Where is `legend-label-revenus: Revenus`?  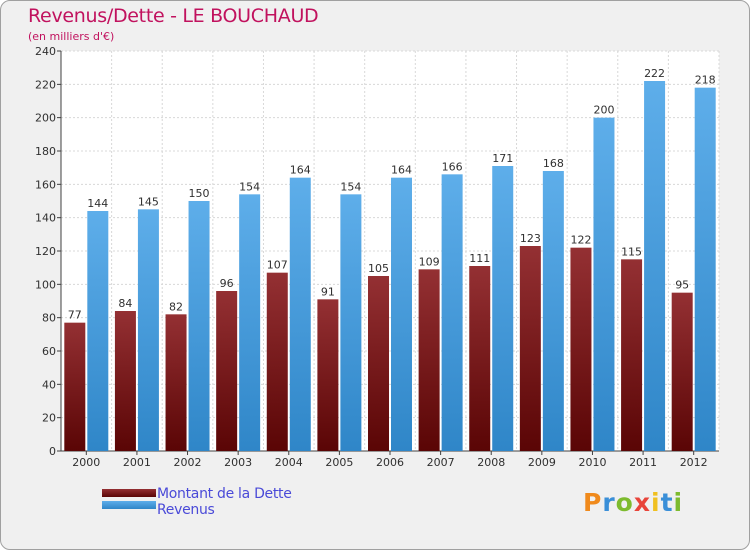 legend-label-revenus: Revenus is located at coordinates (186, 510).